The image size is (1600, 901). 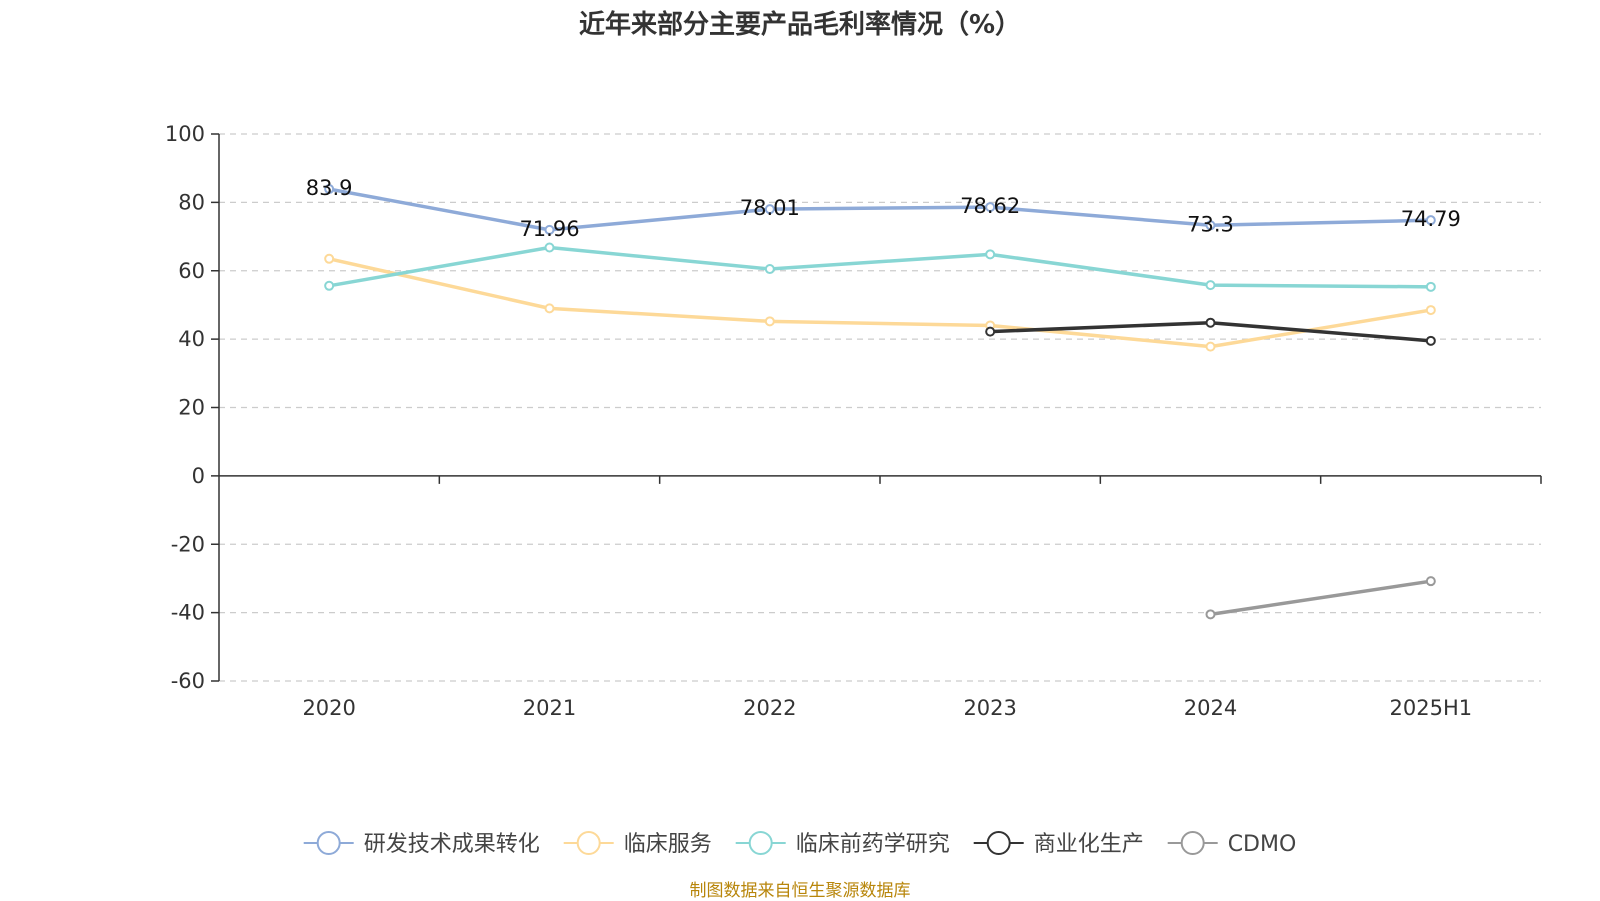 What do you see at coordinates (668, 844) in the screenshot?
I see `legend-label: 临床服务` at bounding box center [668, 844].